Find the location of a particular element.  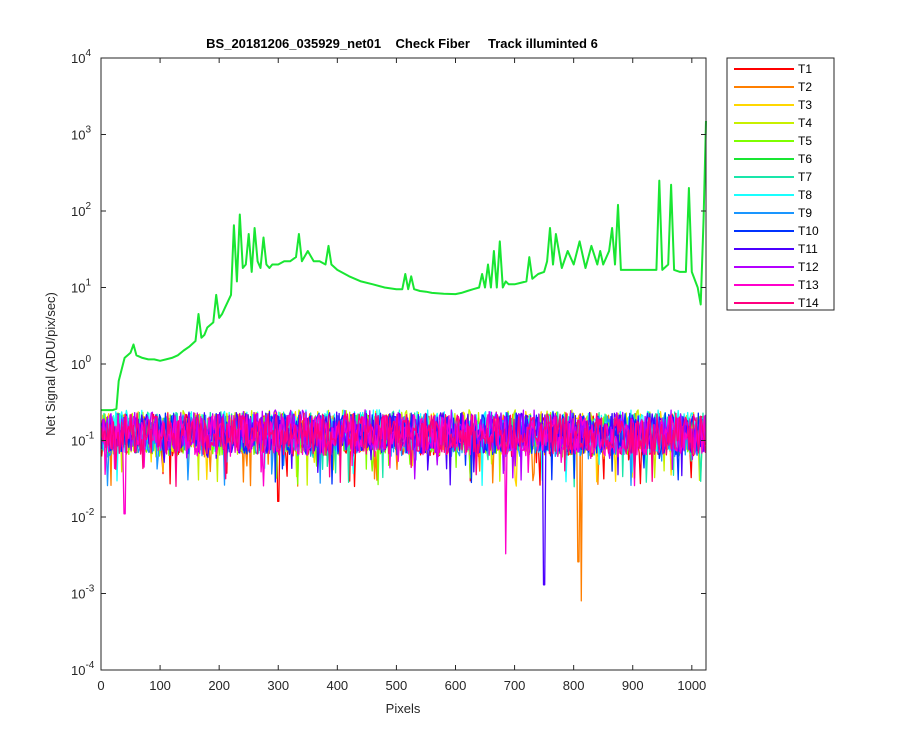

legend: T1 T2 T3 T4 T5 T6 T7 T8 T9 T10 T11 T12 T13 T14 is located at coordinates (780, 184).